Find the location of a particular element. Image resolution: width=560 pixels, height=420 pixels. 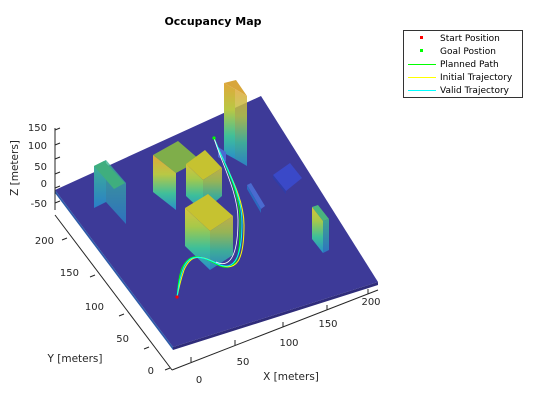

legend-item-planned-path: Planned Path is located at coordinates (463, 65).